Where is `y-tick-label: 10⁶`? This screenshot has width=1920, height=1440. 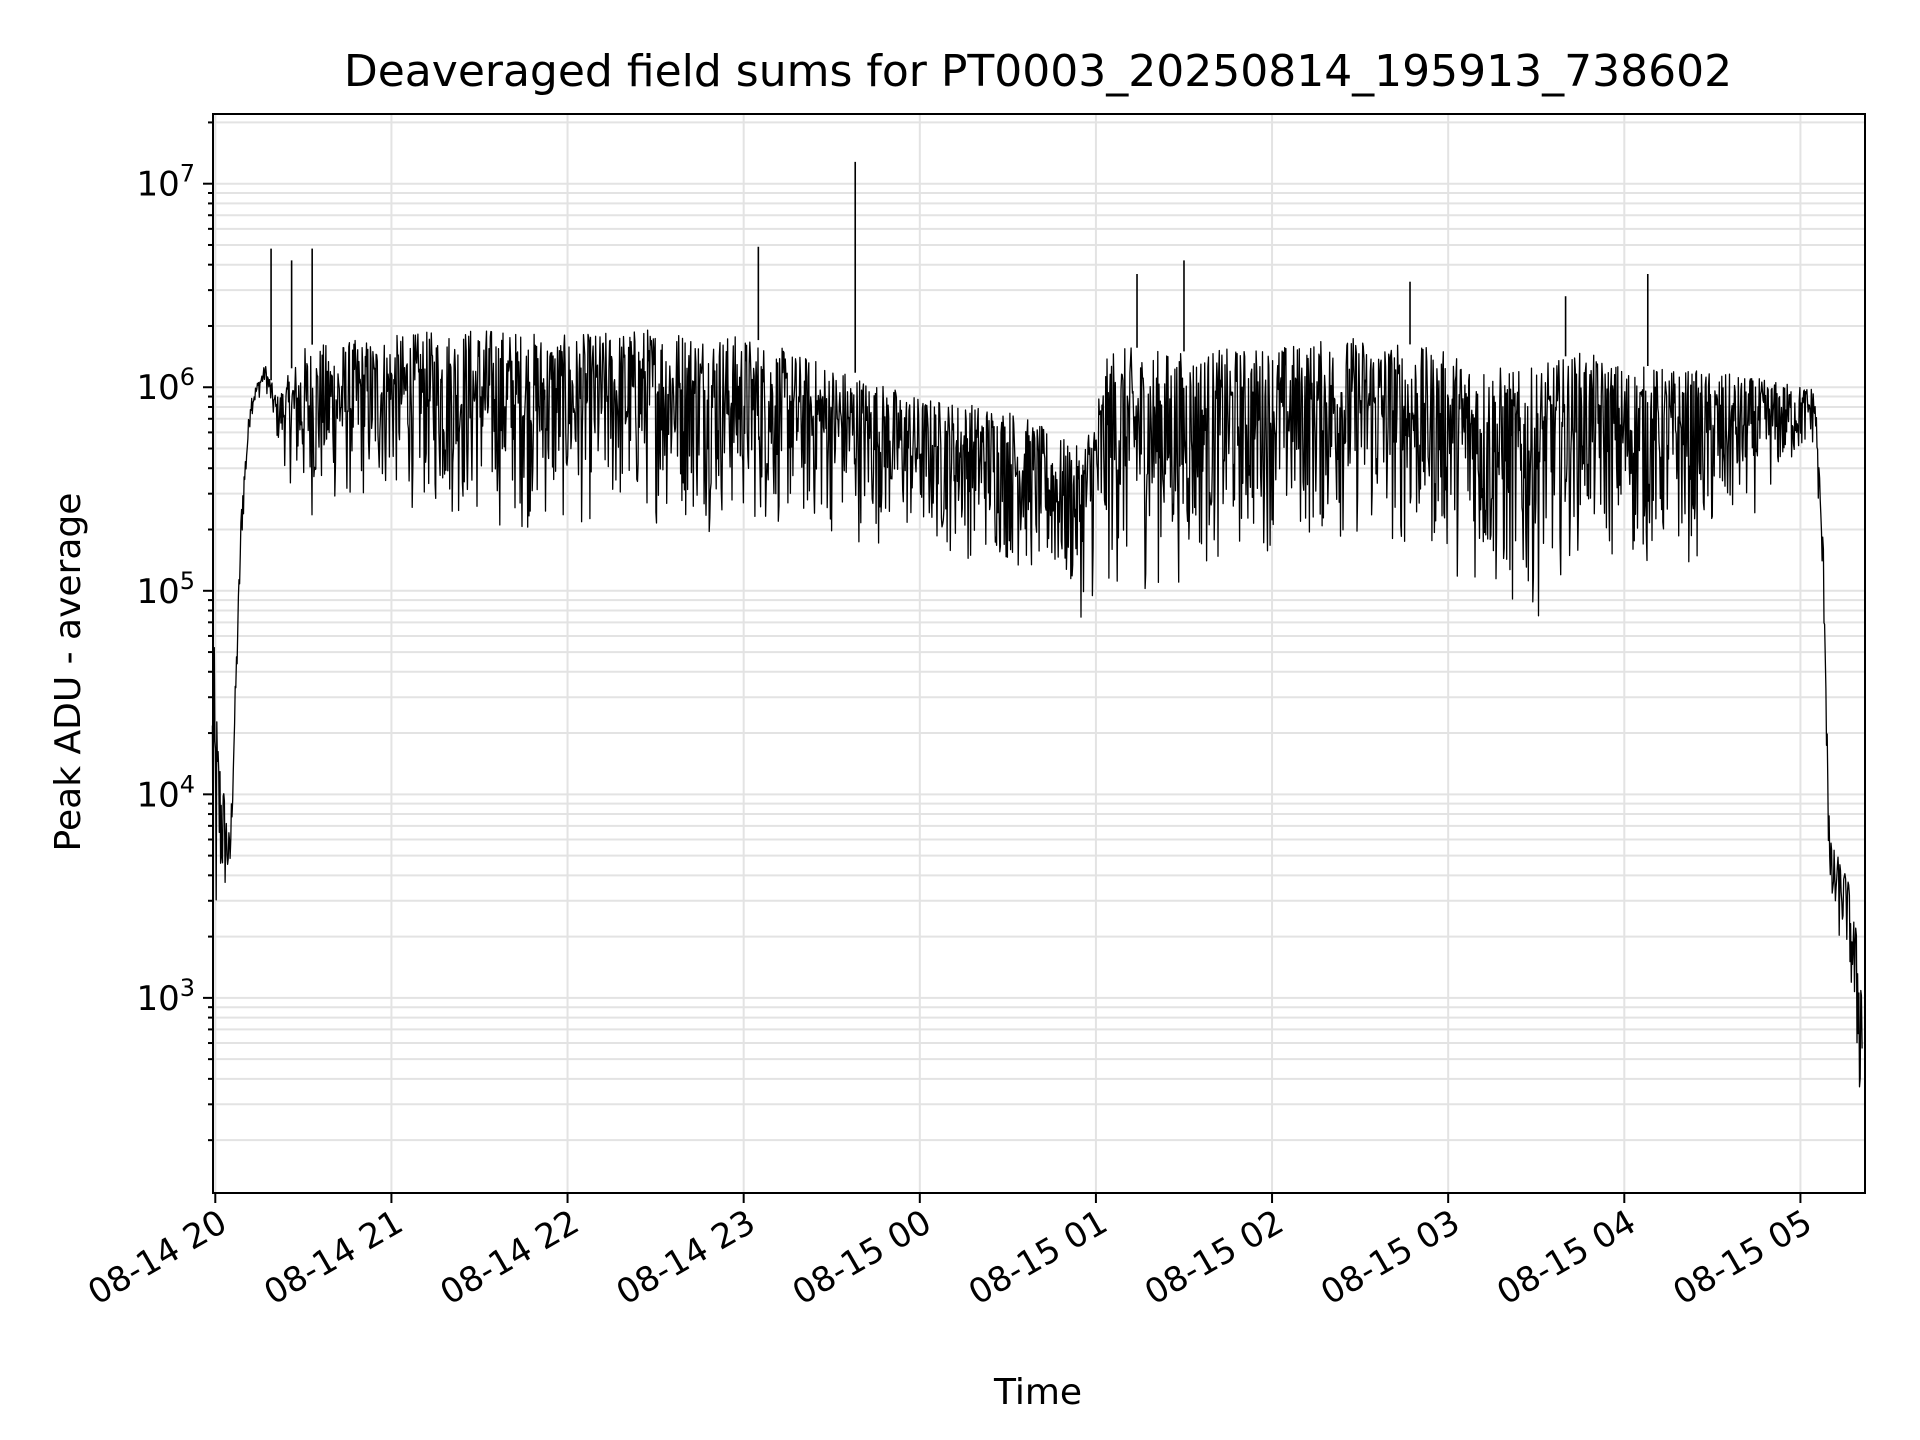
y-tick-label: 10⁶ is located at coordinates (165, 385).